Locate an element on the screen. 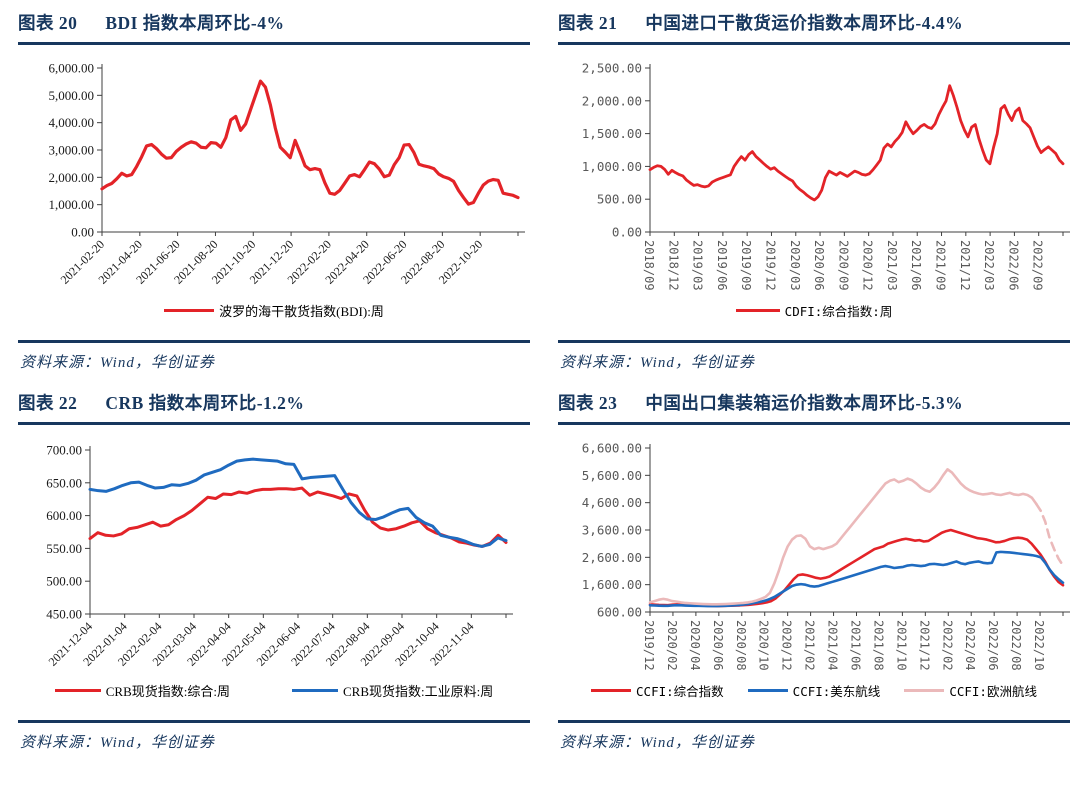 The width and height of the screenshot is (1073, 805). svg-text: 2020/02 is located at coordinates (672, 645).